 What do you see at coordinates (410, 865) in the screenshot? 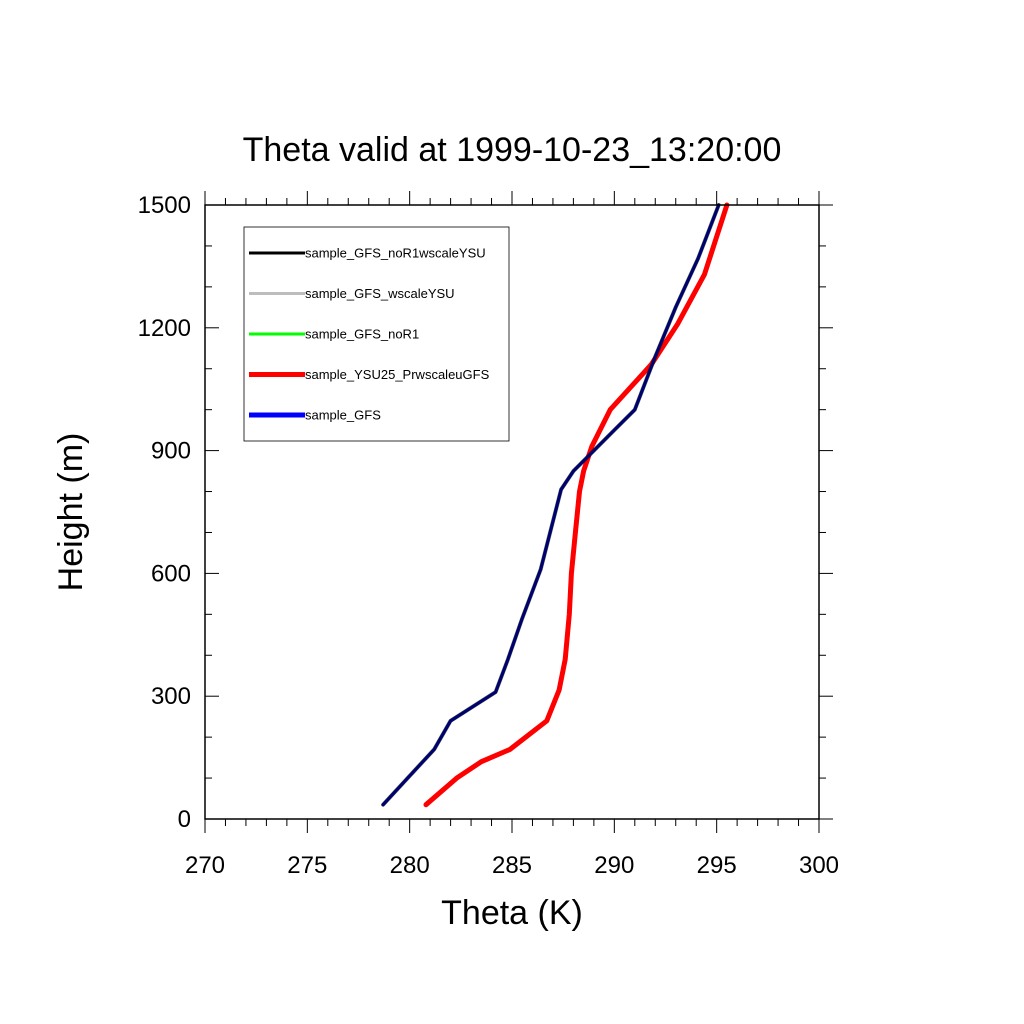
I see `x-tick-label: 280` at bounding box center [410, 865].